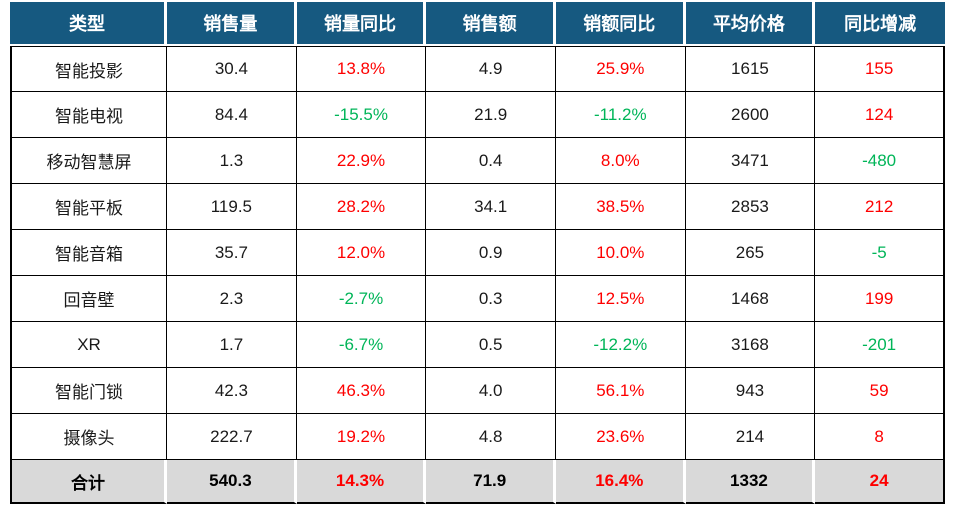 This screenshot has width=958, height=529. I want to click on cell-amount-yoy: 12.5%, so click(620, 299).